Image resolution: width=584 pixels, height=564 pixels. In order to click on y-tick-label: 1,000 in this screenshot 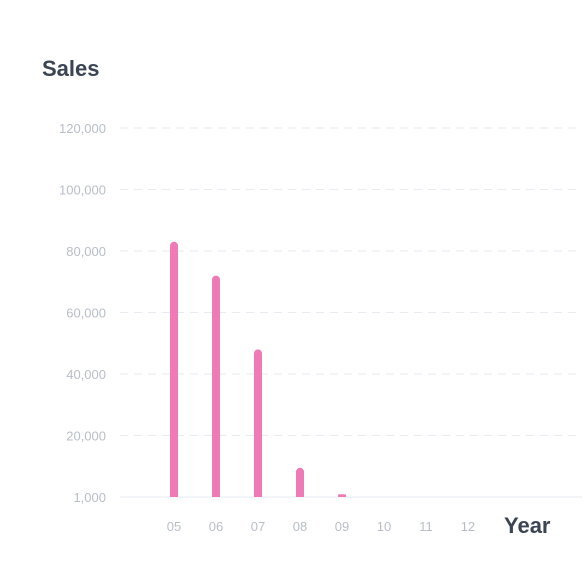, I will do `click(89, 497)`.